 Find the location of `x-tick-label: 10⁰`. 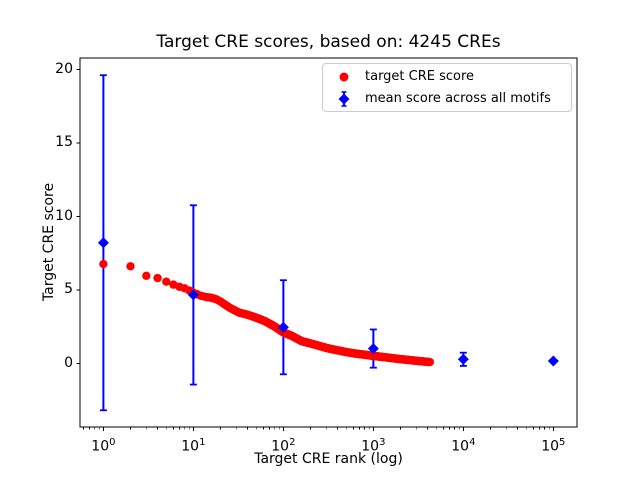

x-tick-label: 10⁰ is located at coordinates (103, 446).